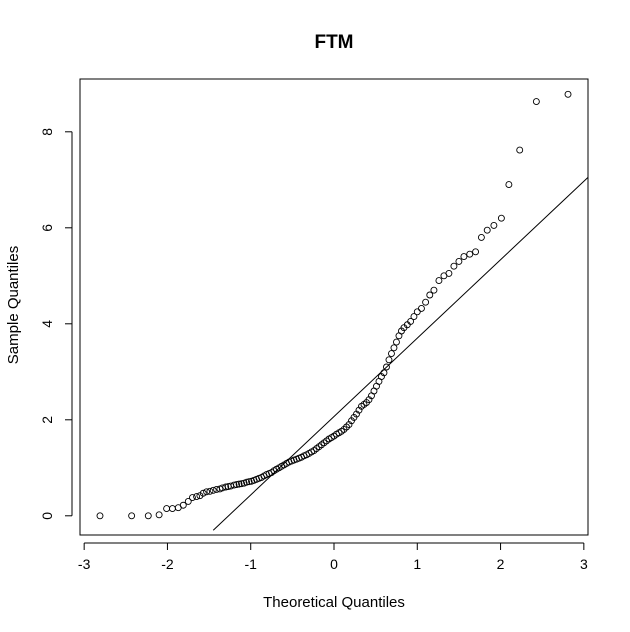 The image size is (630, 632). What do you see at coordinates (250, 564) in the screenshot?
I see `x-tick-label: -1` at bounding box center [250, 564].